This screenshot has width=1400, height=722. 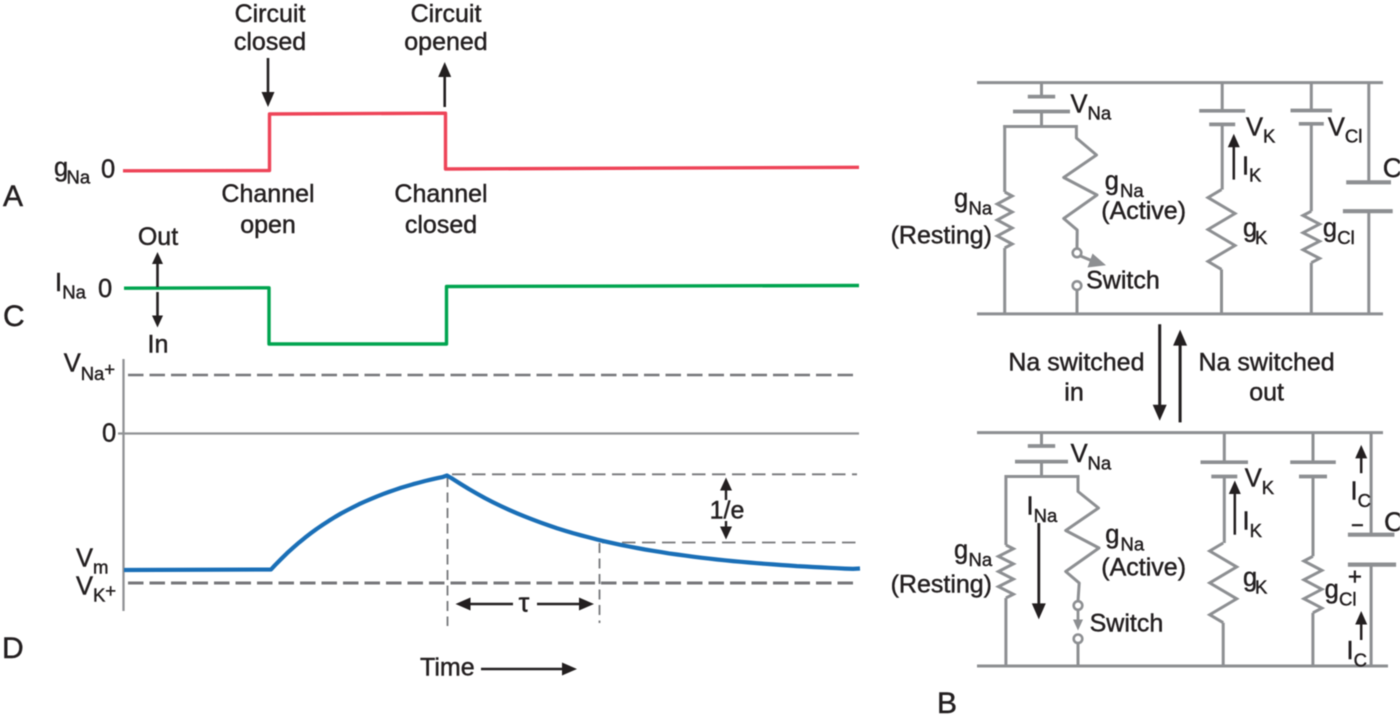 What do you see at coordinates (1073, 392) in the screenshot?
I see `svg-text: in` at bounding box center [1073, 392].